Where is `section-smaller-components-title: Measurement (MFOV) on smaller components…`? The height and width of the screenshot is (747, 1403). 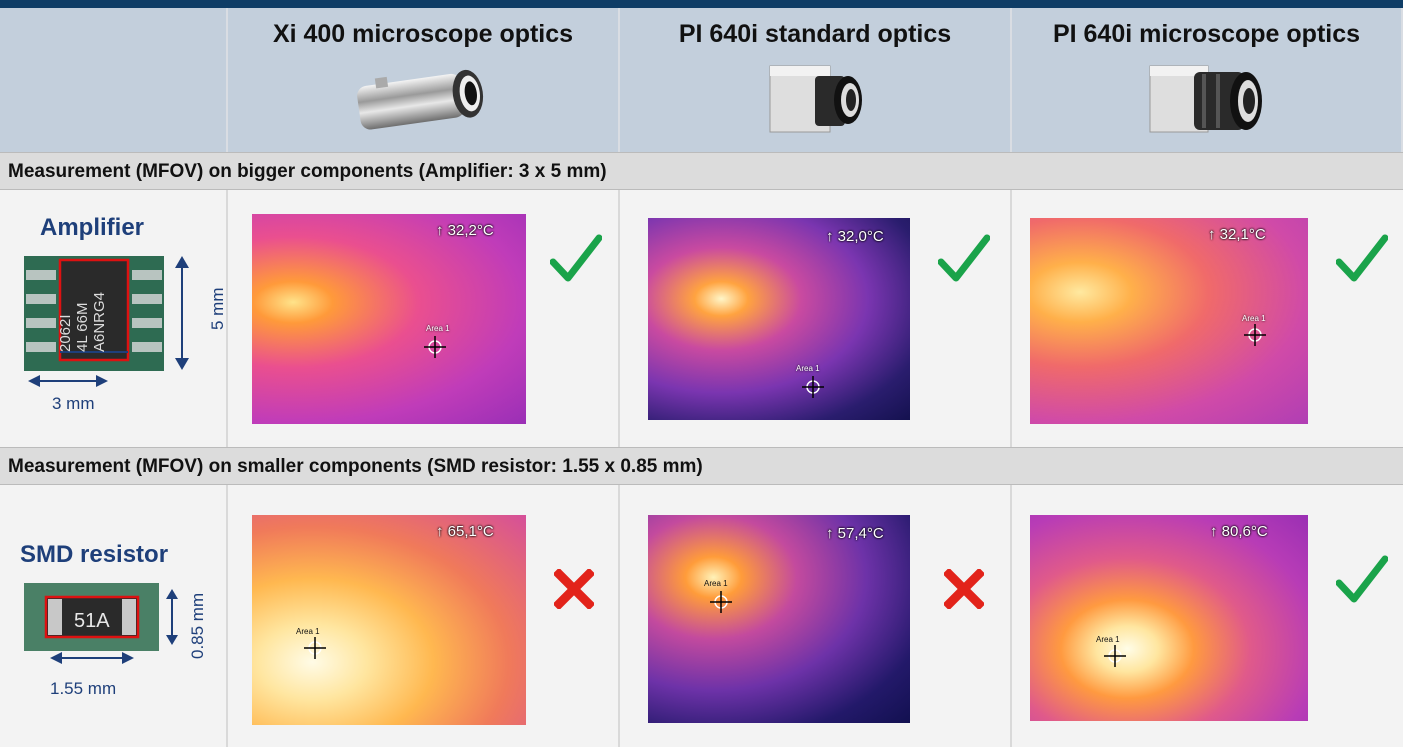
section-smaller-components-title: Measurement (MFOV) on smaller components… is located at coordinates (701, 466).